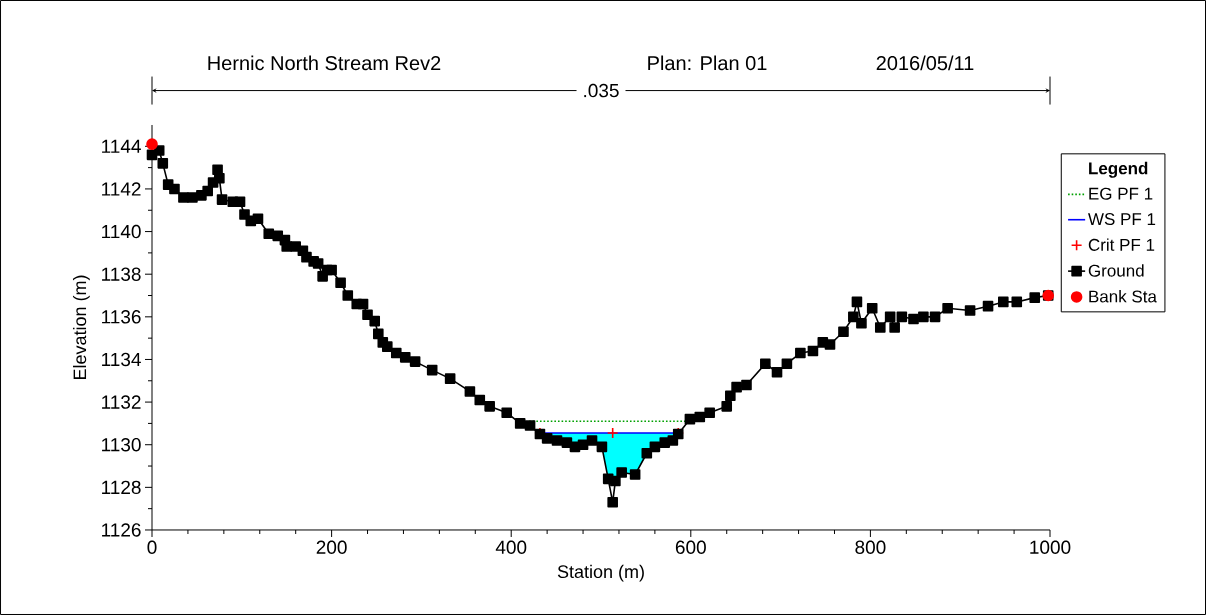  Describe the element at coordinates (1121, 193) in the screenshot. I see `legend-label: EG PF 1` at that location.